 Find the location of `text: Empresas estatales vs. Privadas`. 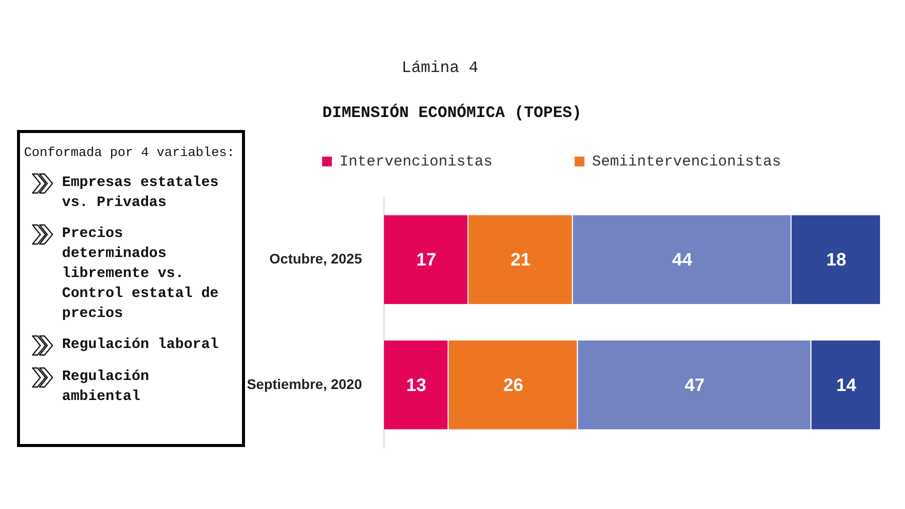

text: Empresas estatales vs. Privadas is located at coordinates (141, 193).